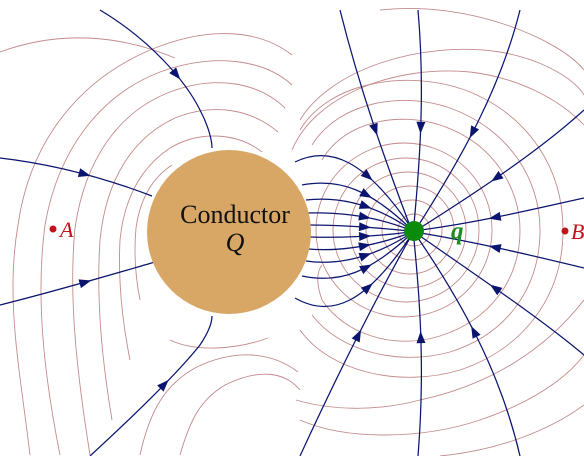 The height and width of the screenshot is (461, 584). What do you see at coordinates (565, 231) in the screenshot?
I see `point-b-dot` at bounding box center [565, 231].